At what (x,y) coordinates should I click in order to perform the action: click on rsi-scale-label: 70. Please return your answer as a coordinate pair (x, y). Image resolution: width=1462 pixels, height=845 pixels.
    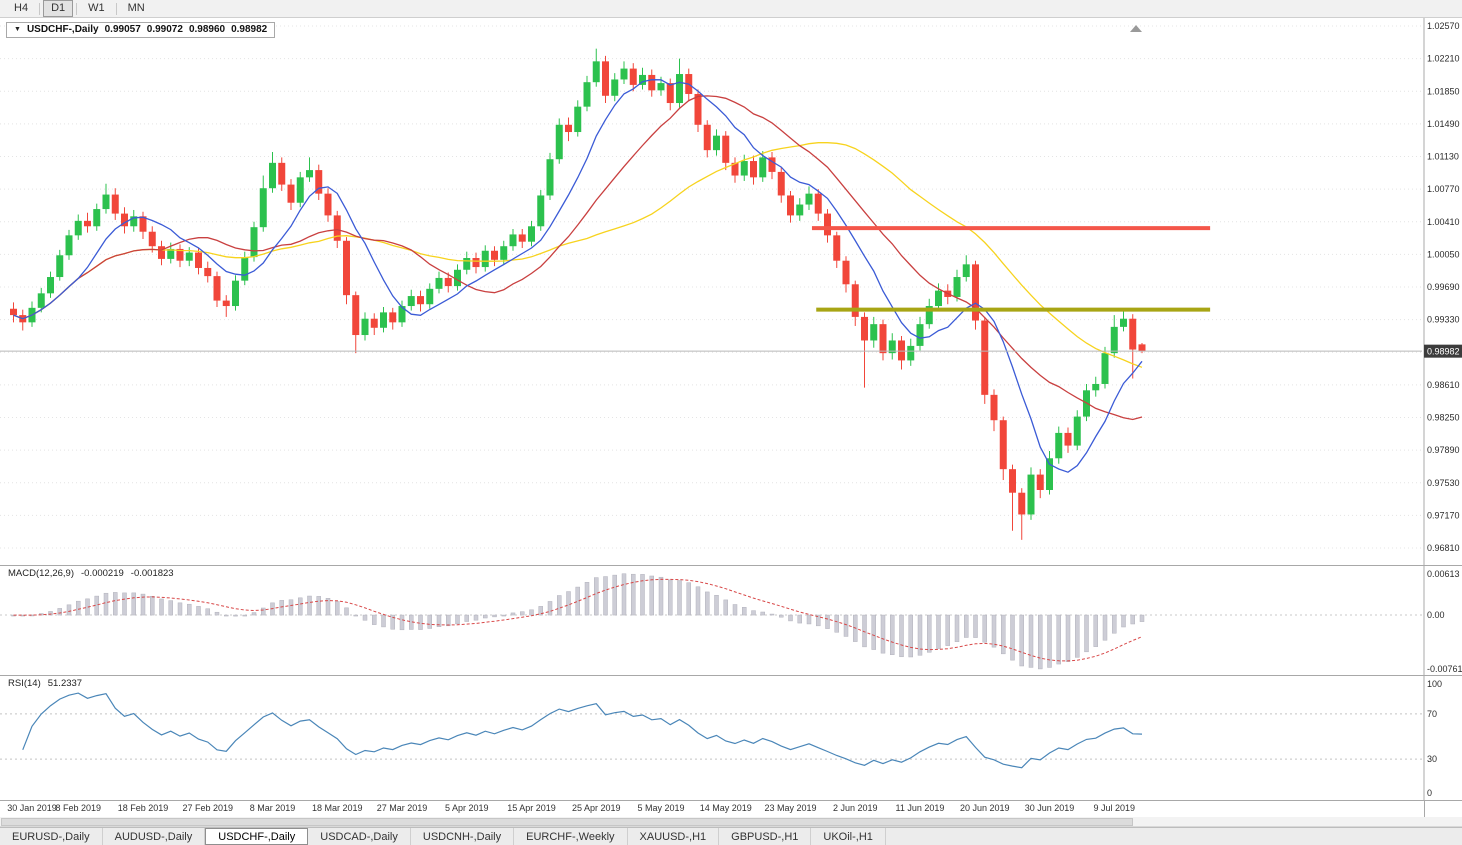
    Looking at the image, I should click on (1432, 714).